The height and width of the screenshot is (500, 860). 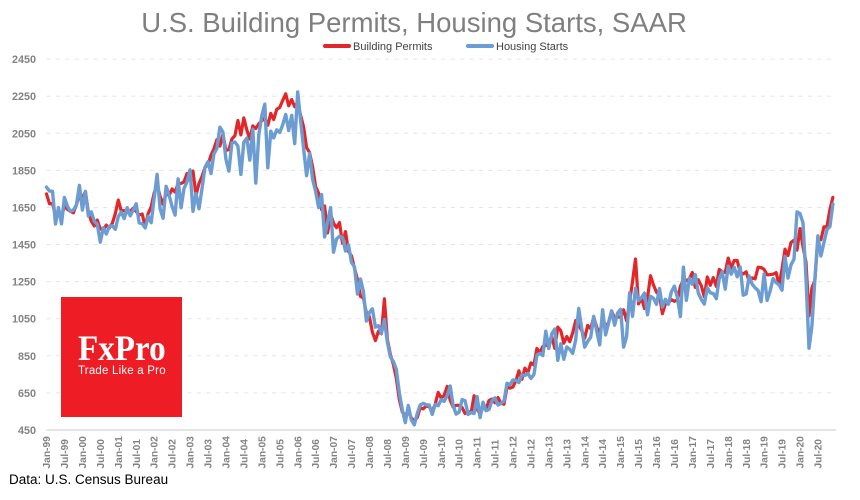 I want to click on svg-text: Jul-12, so click(x=532, y=454).